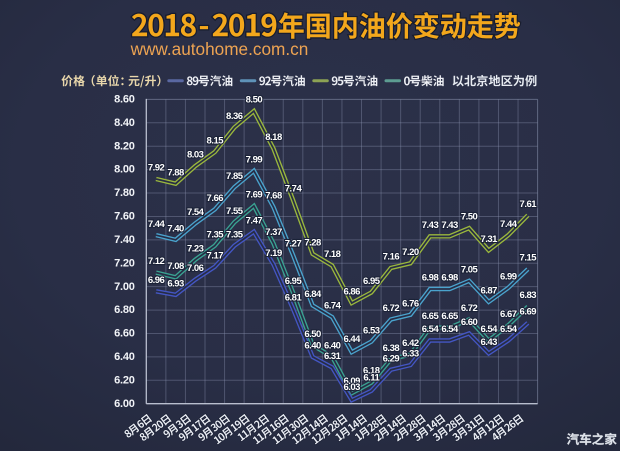  I want to click on svg-text: 7.61, so click(529, 204).